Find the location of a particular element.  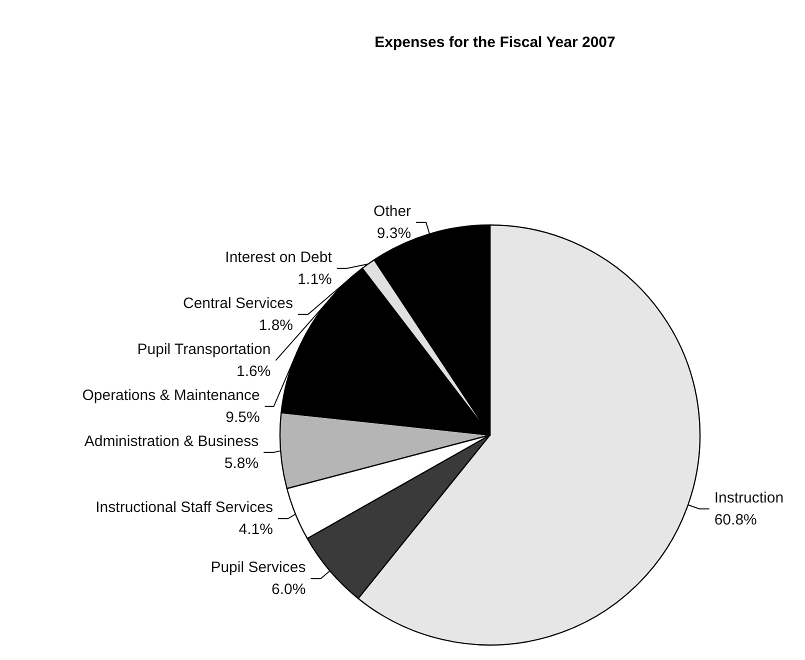

slice-label: Operations & Maintenance is located at coordinates (171, 395).